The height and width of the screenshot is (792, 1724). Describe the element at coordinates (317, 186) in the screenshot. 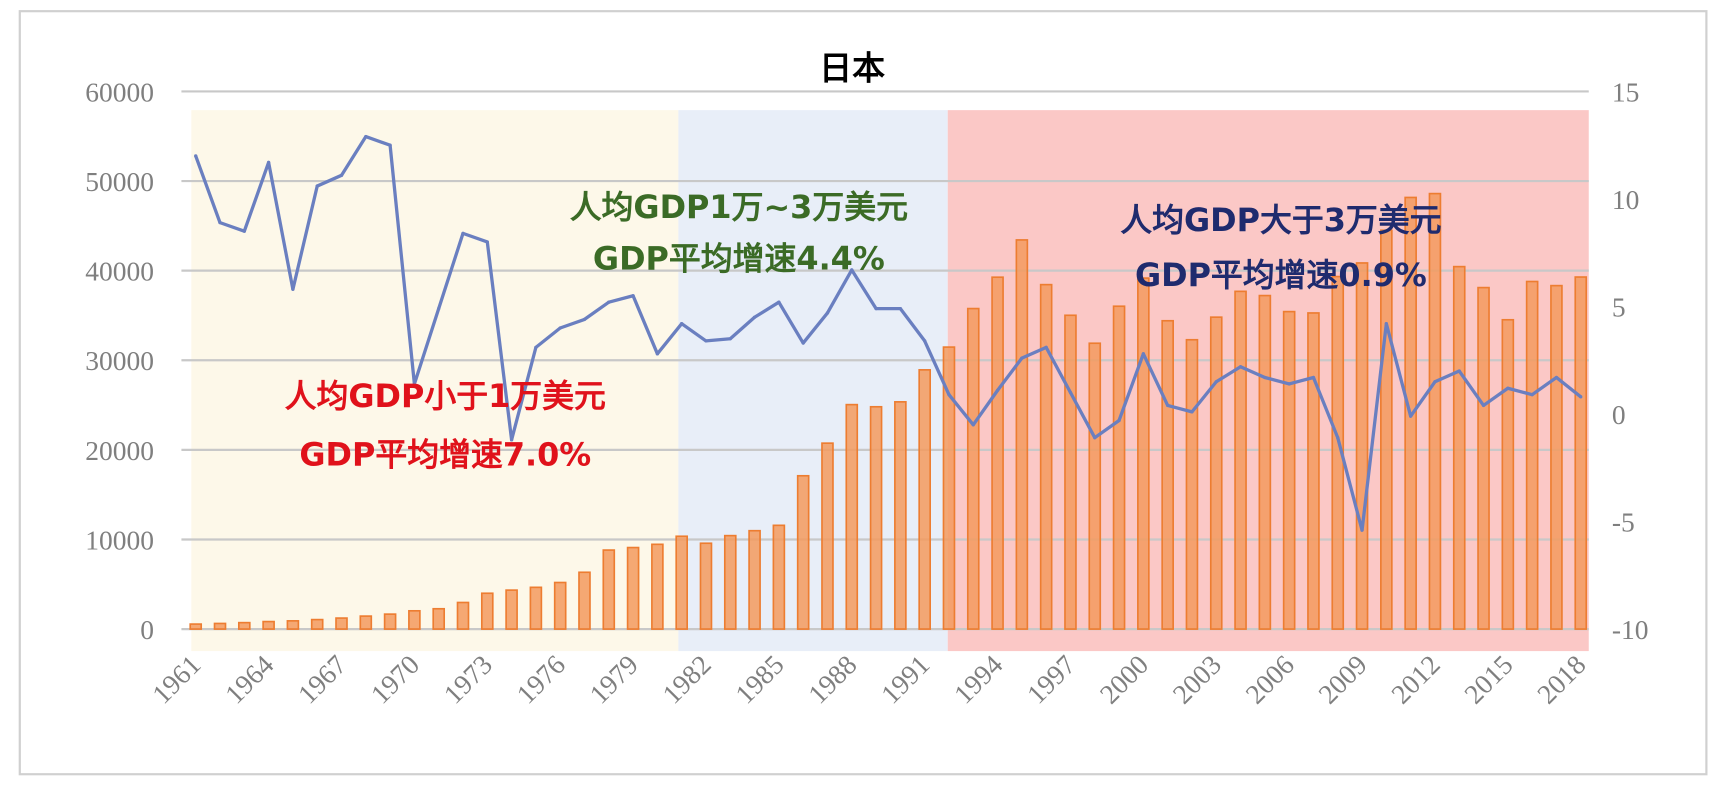

I see `line-point-1966` at that location.